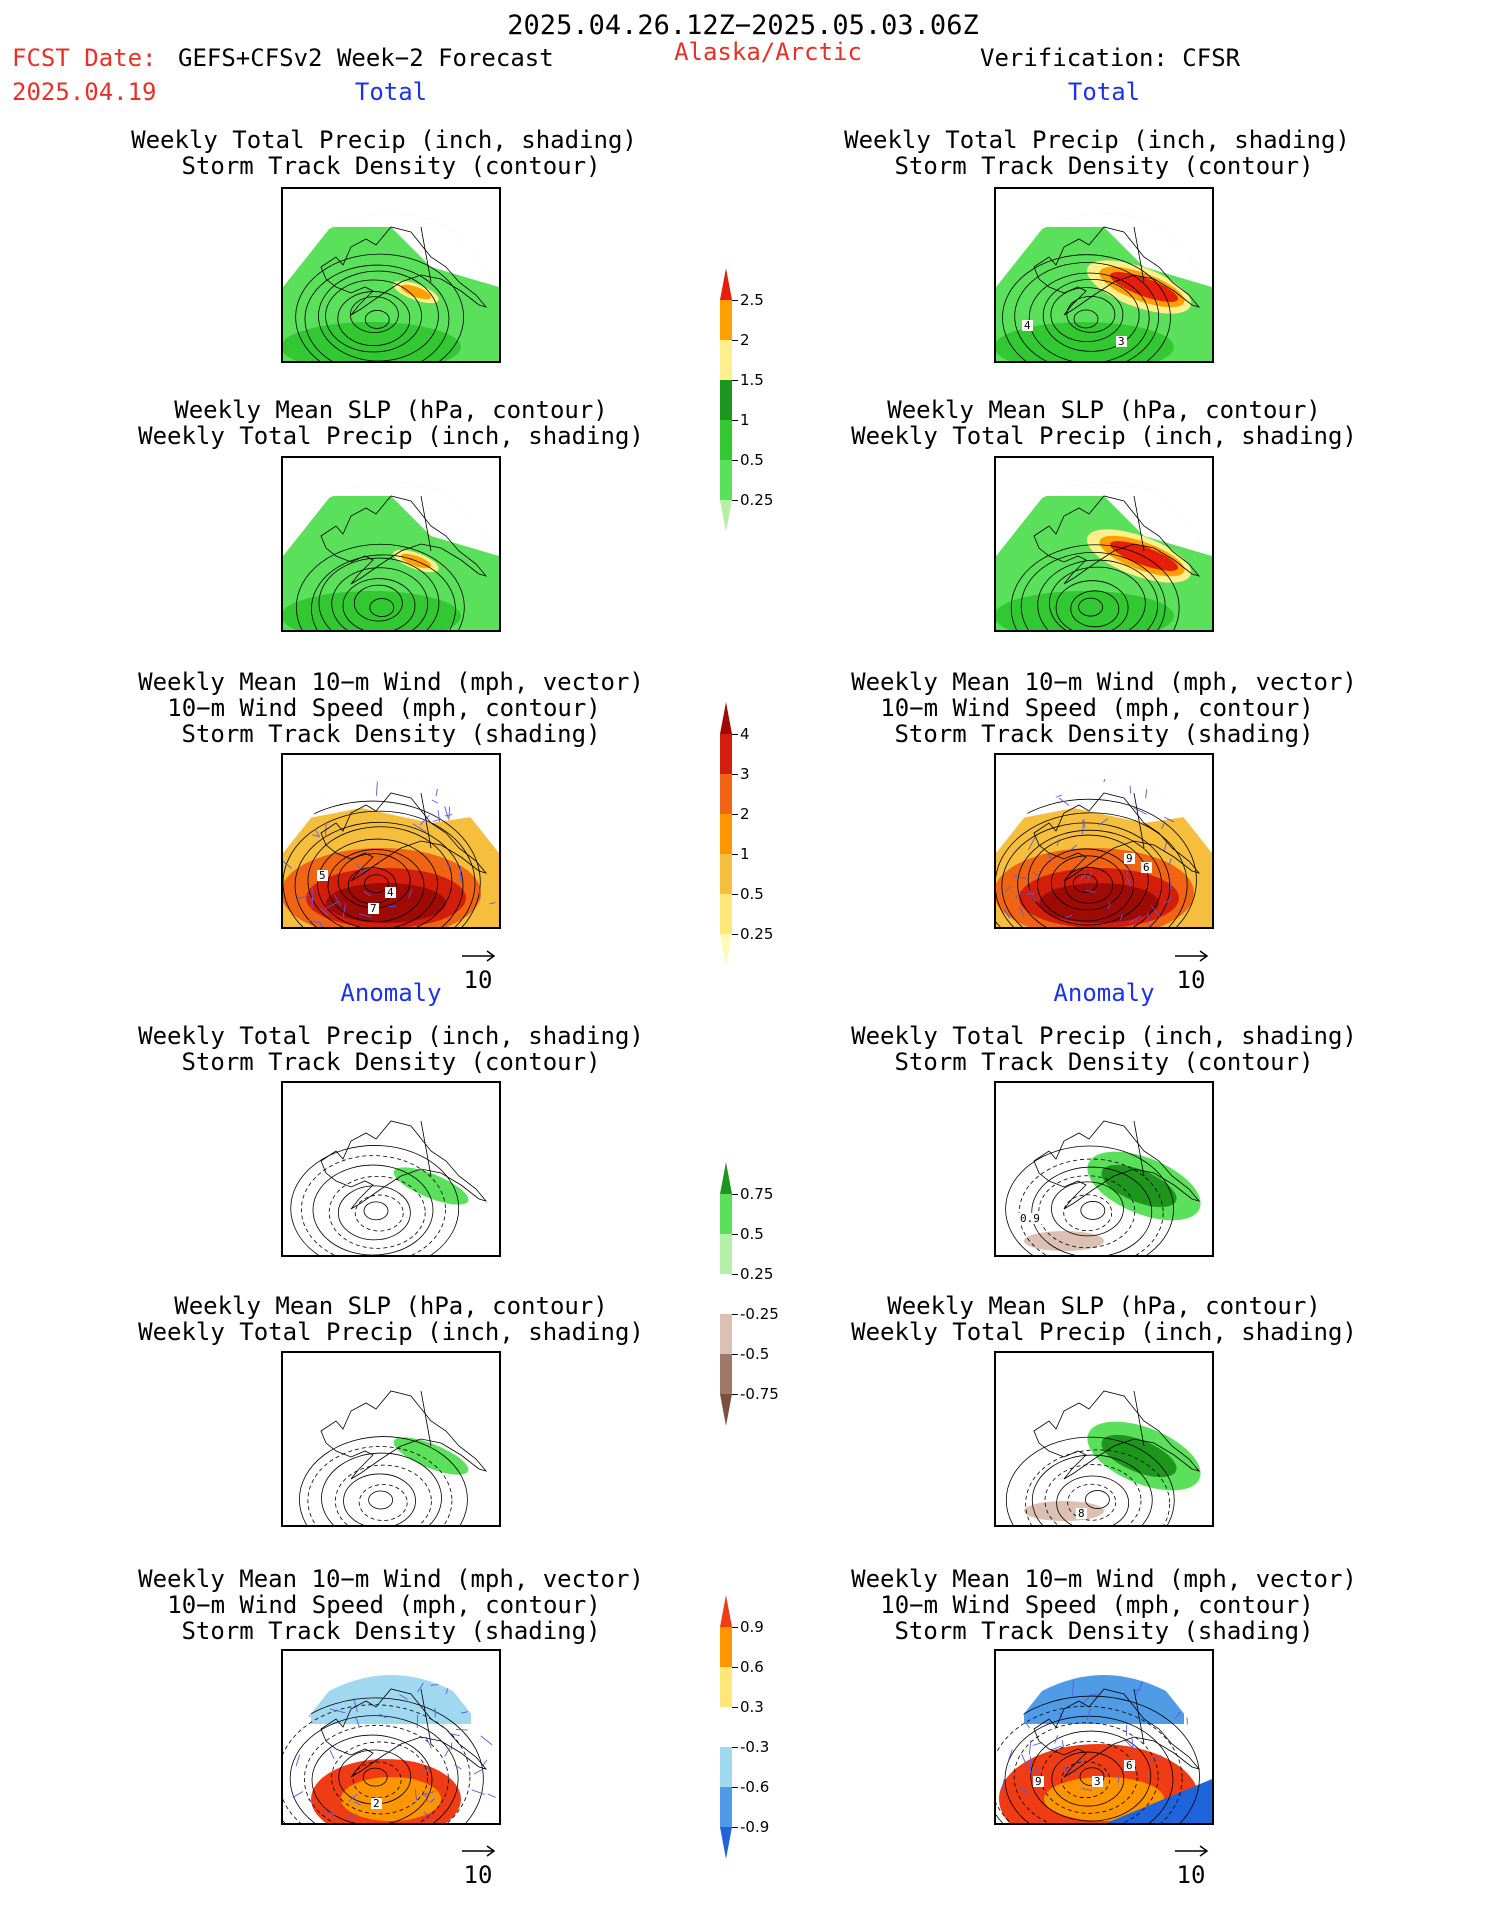  What do you see at coordinates (755, 1827) in the screenshot?
I see `colorbar-tick-label: -0.9` at bounding box center [755, 1827].